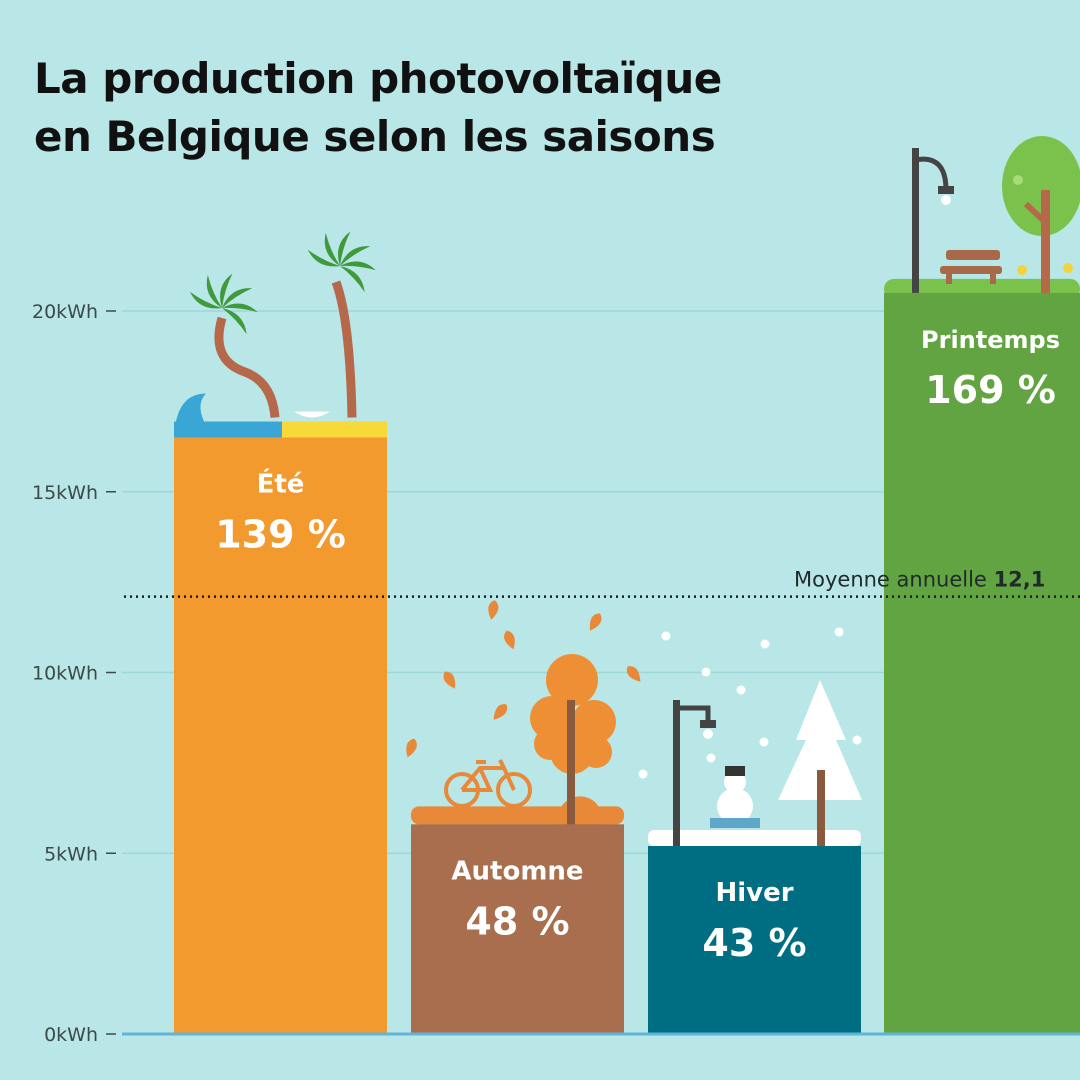 This screenshot has width=1080, height=1080. I want to click on average-value: 12,1, so click(1020, 580).